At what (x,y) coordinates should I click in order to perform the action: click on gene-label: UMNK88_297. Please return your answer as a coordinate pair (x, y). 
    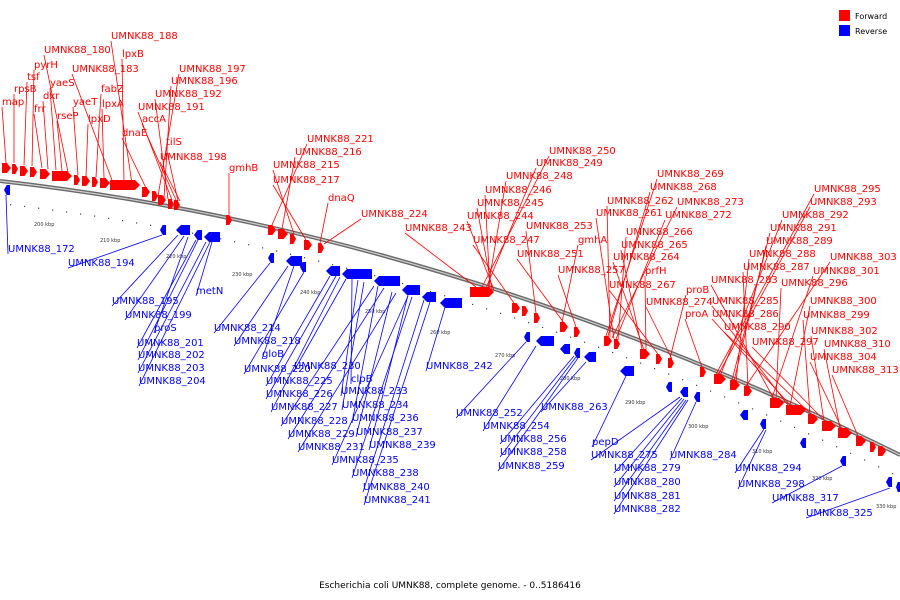
    Looking at the image, I should click on (785, 342).